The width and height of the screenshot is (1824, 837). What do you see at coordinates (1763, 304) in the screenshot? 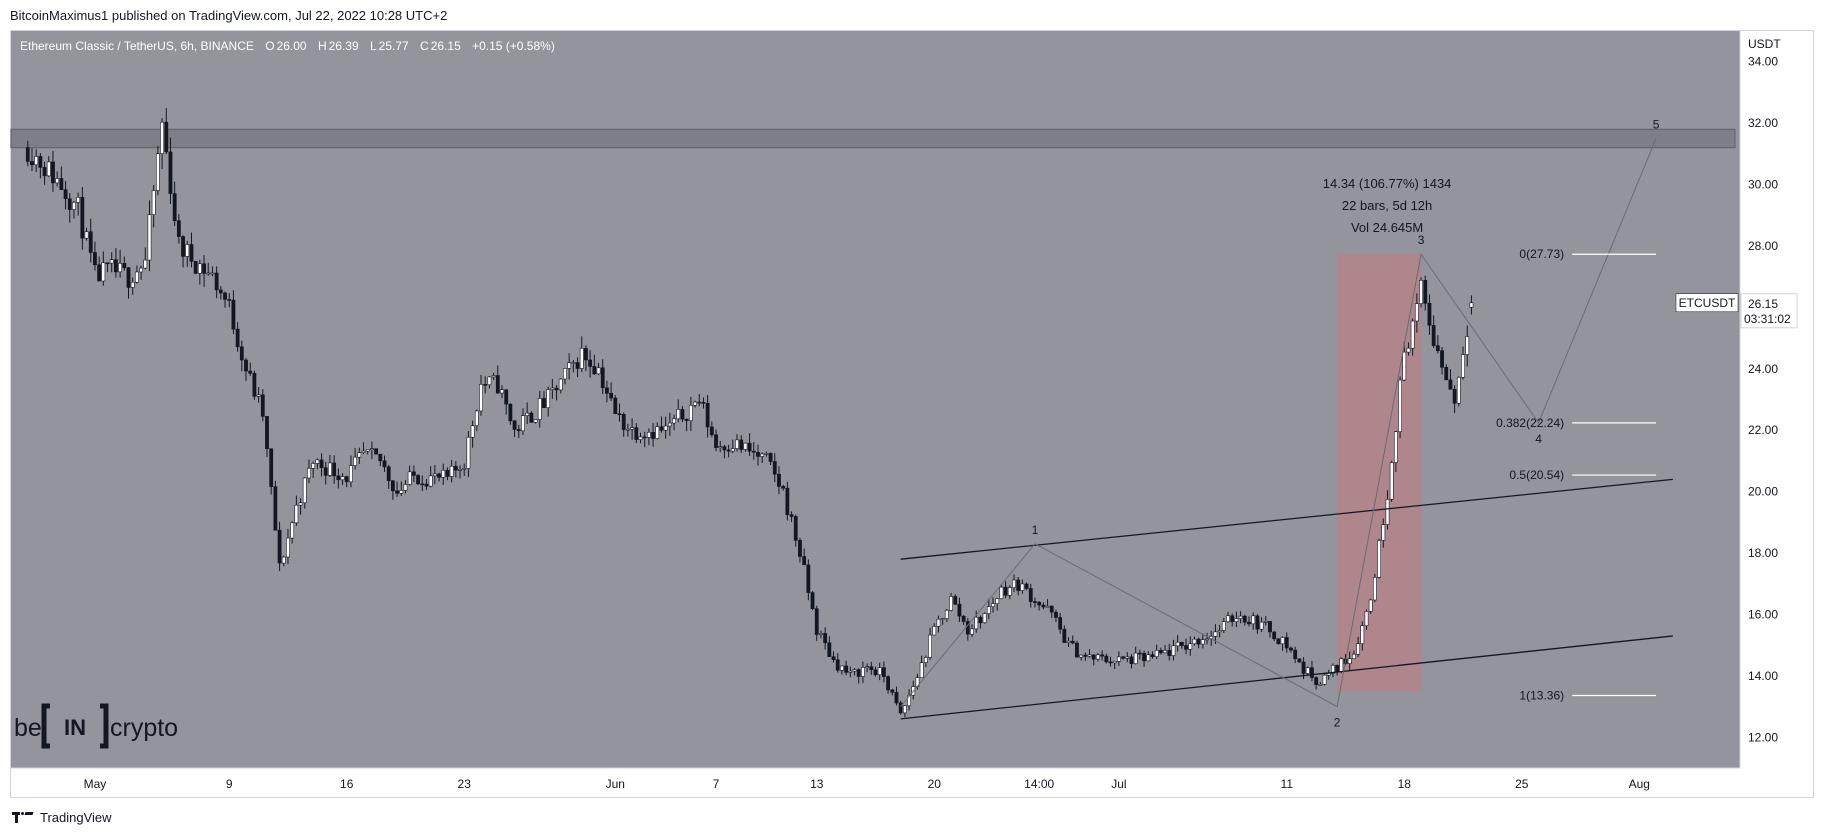
I see `last-price-value: 26.15` at bounding box center [1763, 304].